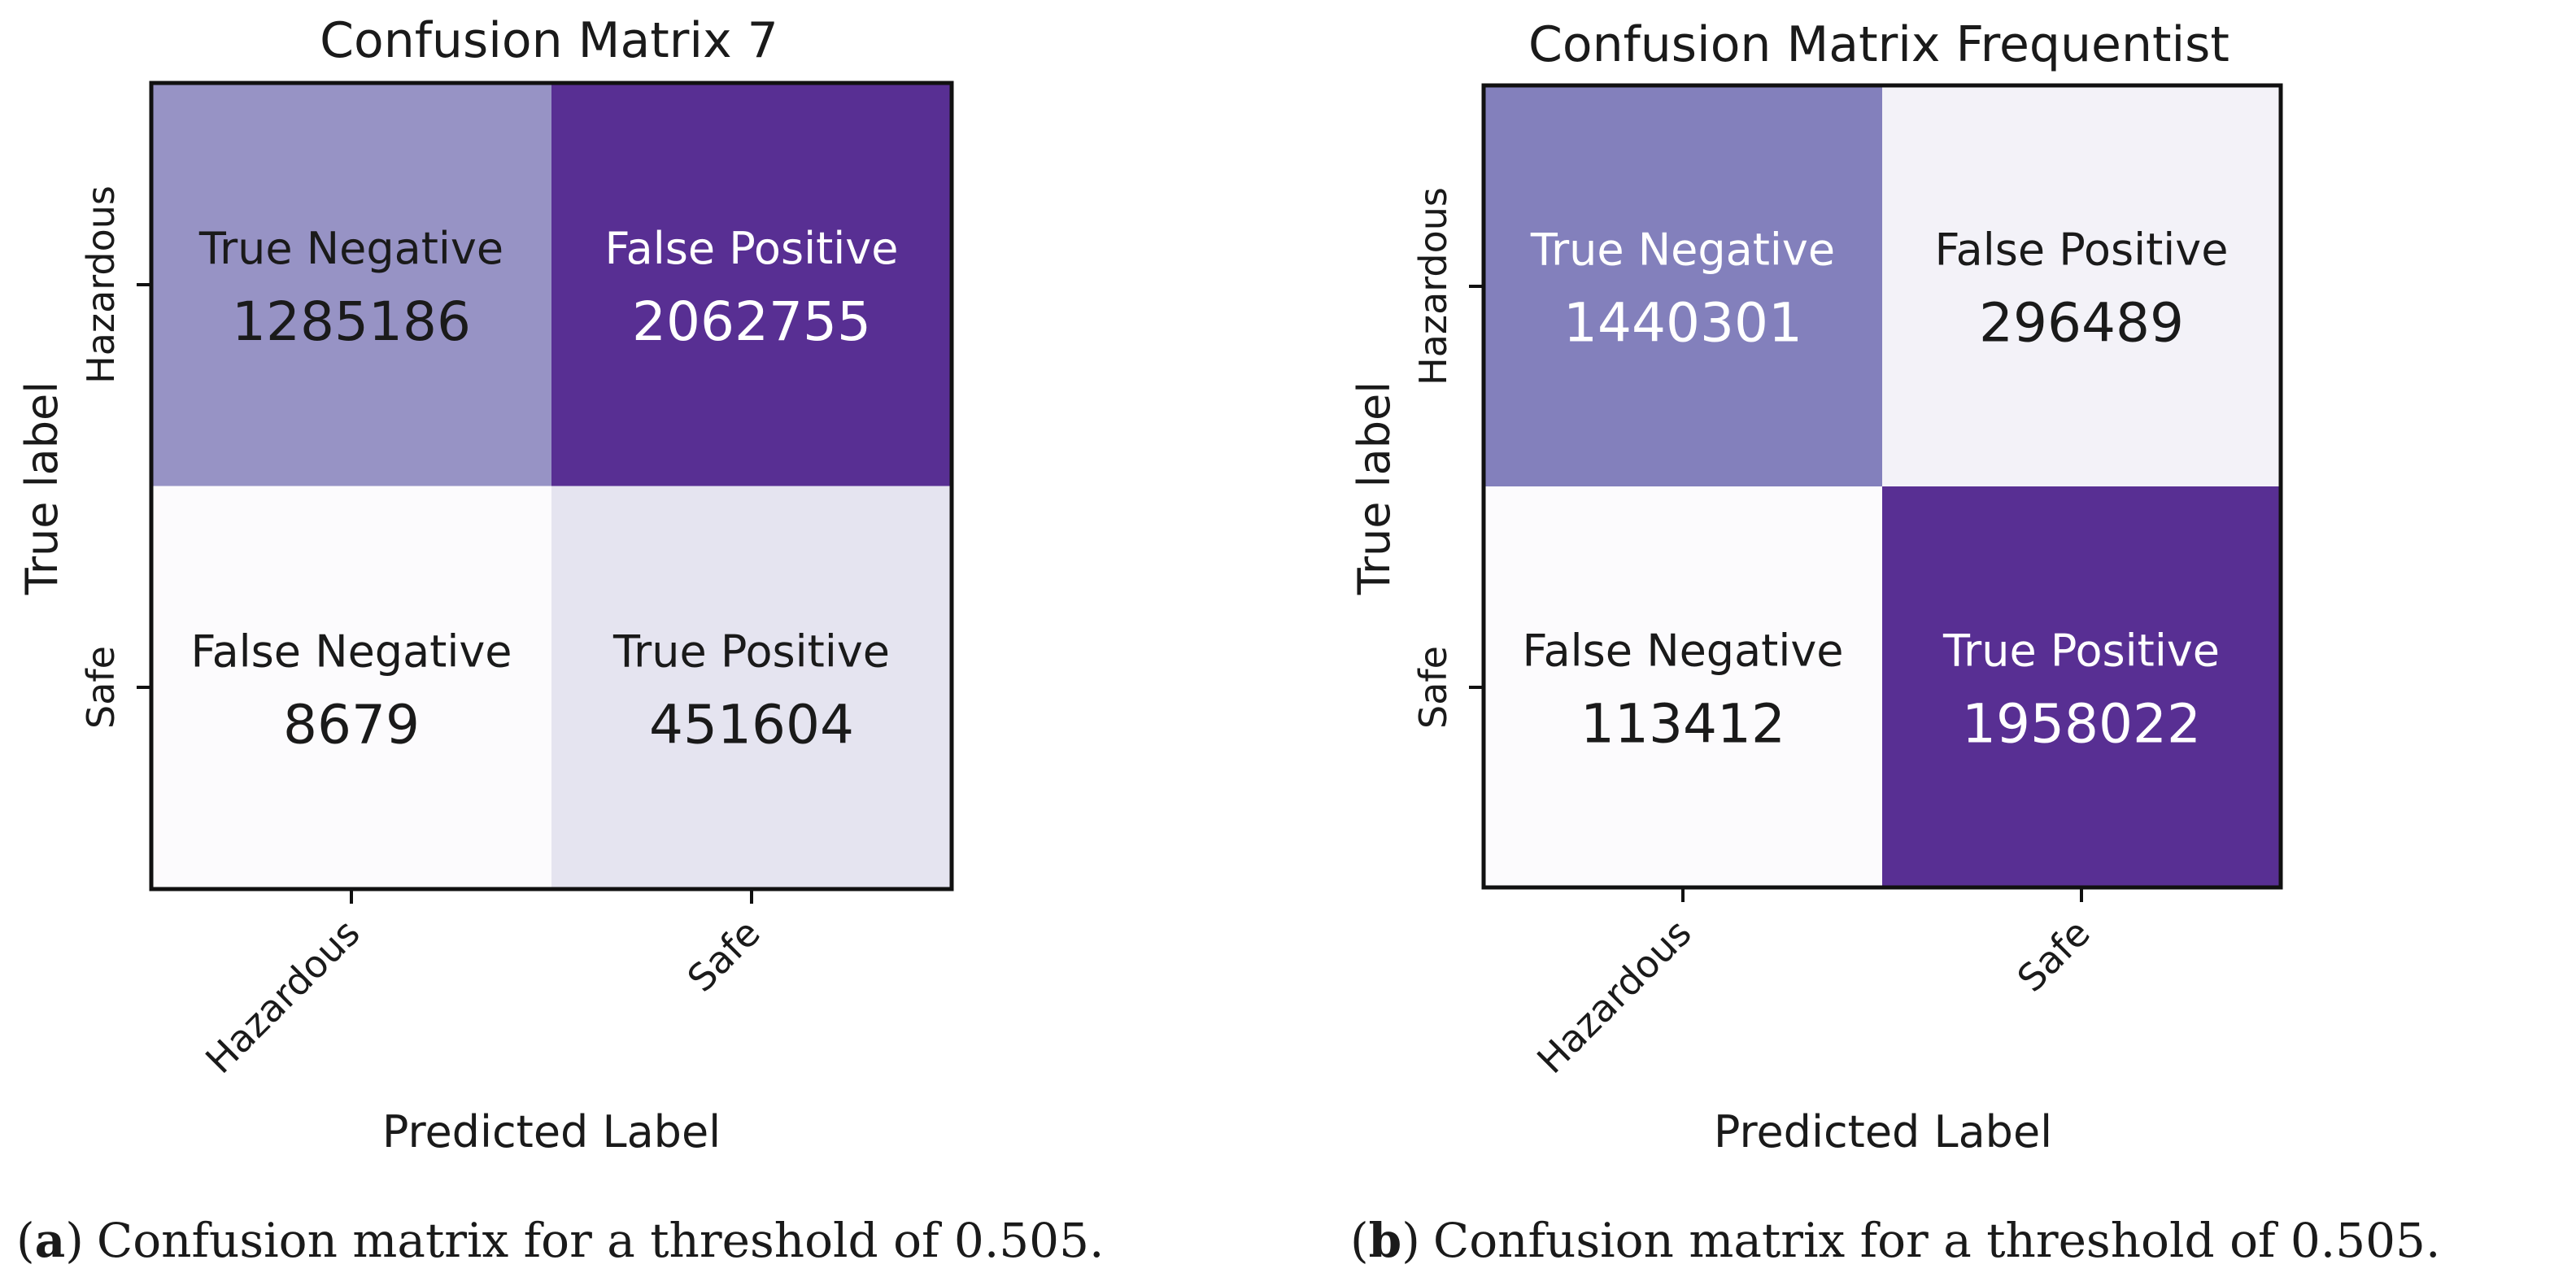 This screenshot has width=2576, height=1286. Describe the element at coordinates (101, 284) in the screenshot. I see `panel-a-ytick-hazardous: Hazardous` at that location.